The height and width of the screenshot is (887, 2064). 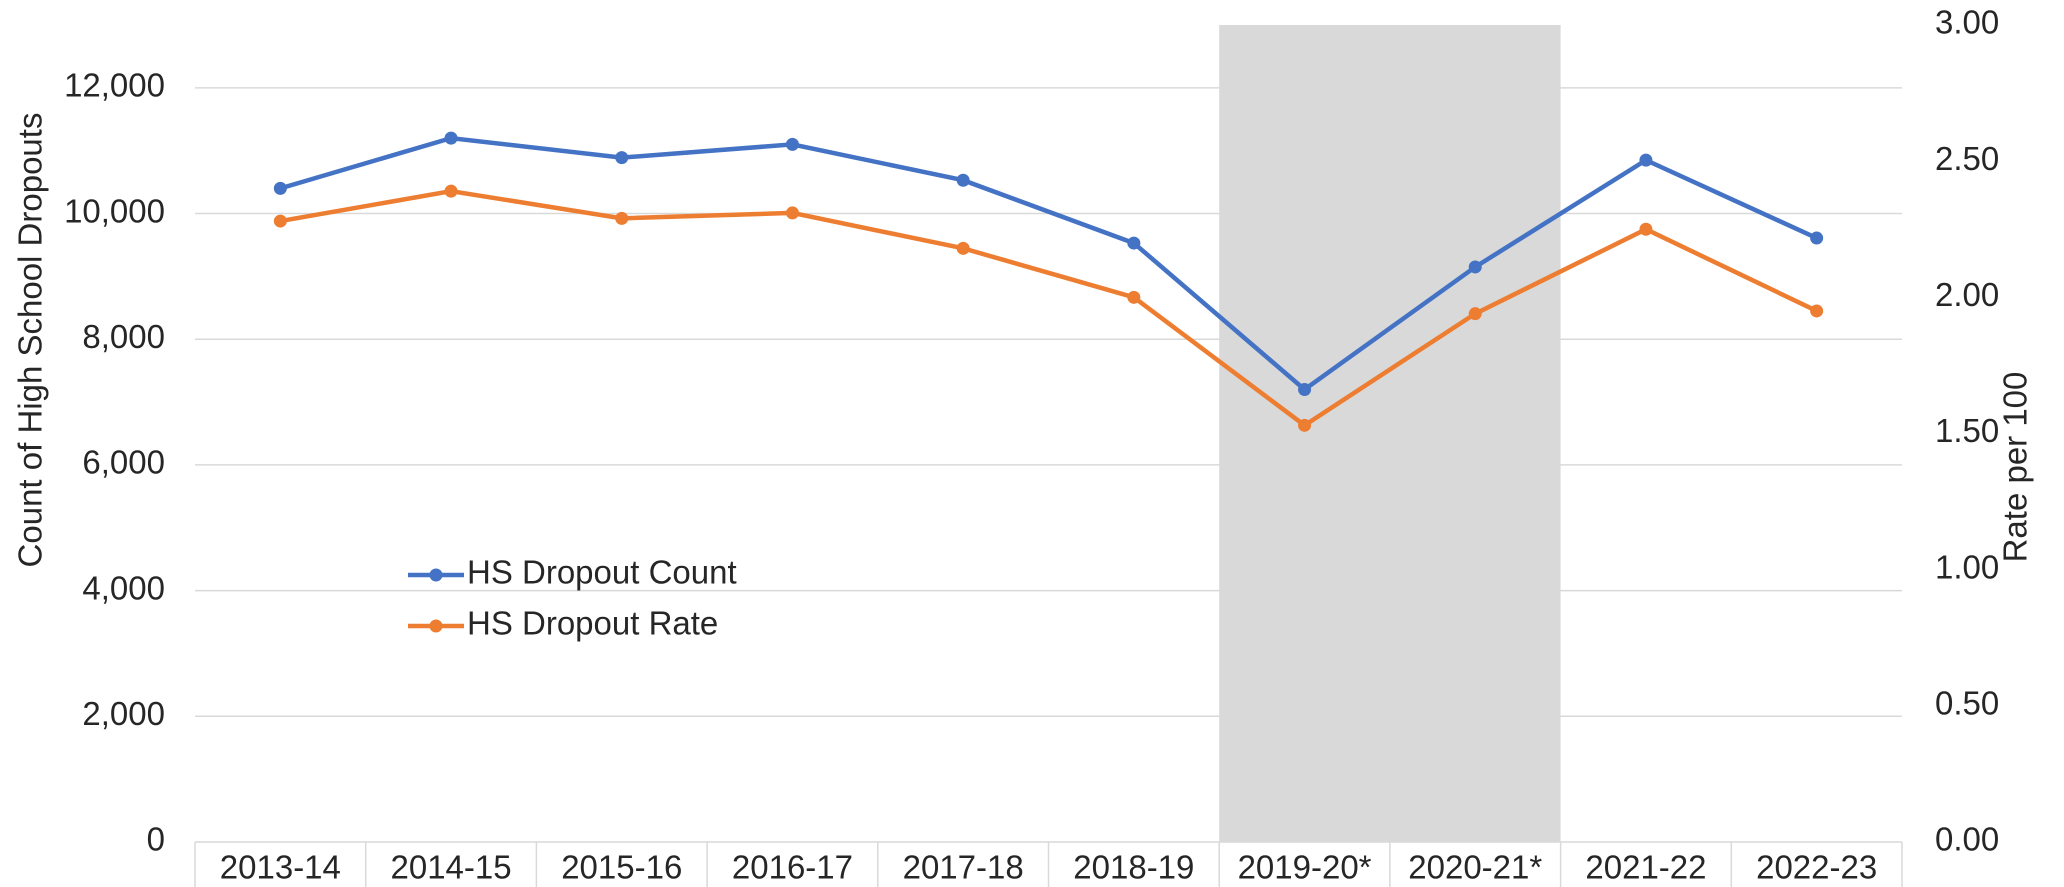 What do you see at coordinates (114, 210) in the screenshot?
I see `y-tick-label: 10,000` at bounding box center [114, 210].